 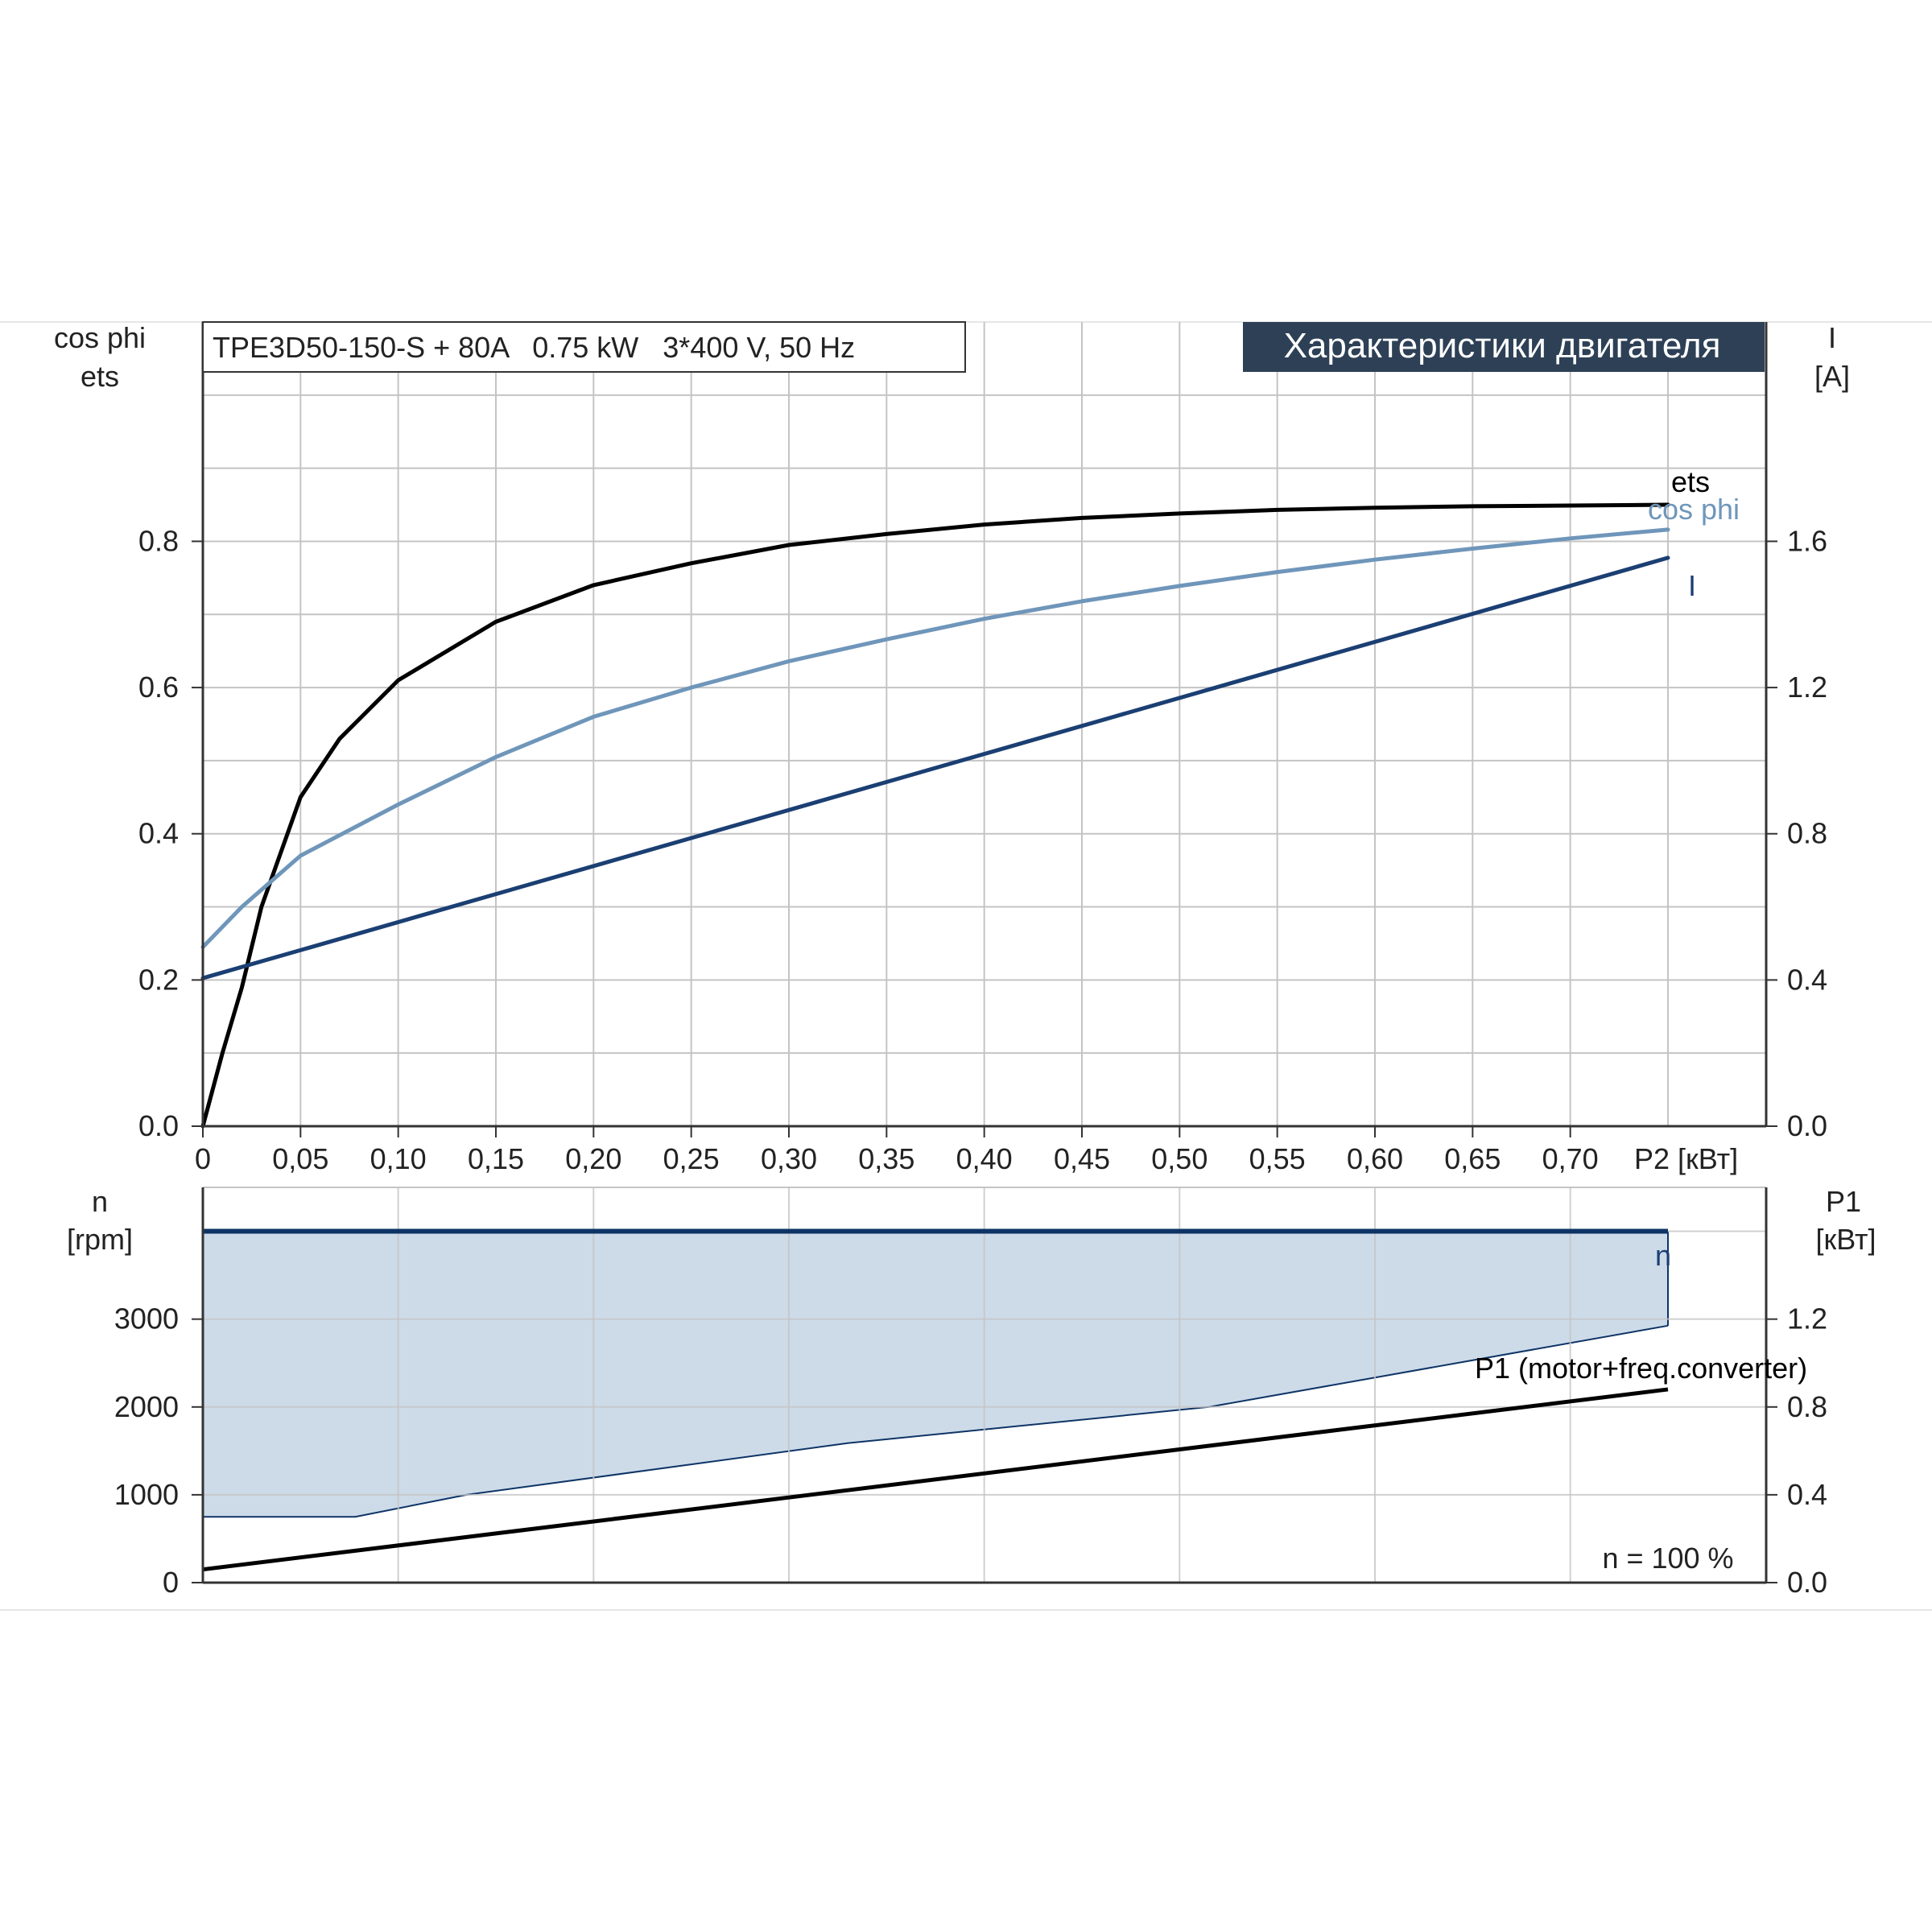 I want to click on power-axis-label-line1: P1, so click(x=1844, y=1201).